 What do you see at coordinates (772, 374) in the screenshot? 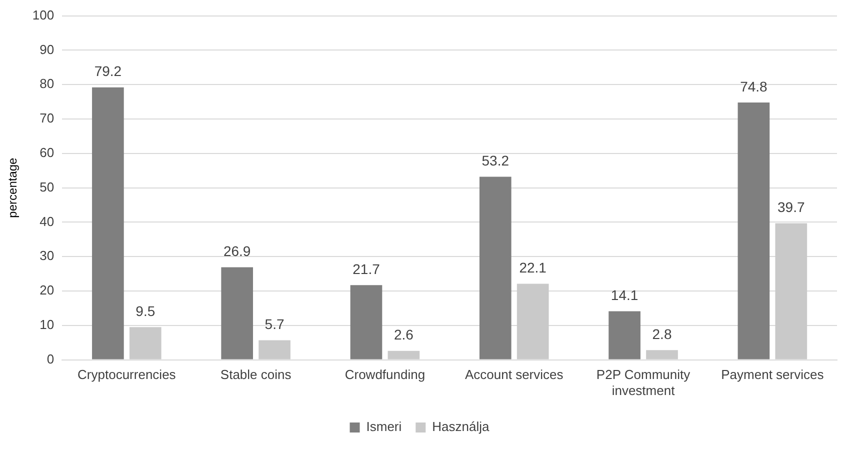
I see `x-tick-label: Payment services` at bounding box center [772, 374].